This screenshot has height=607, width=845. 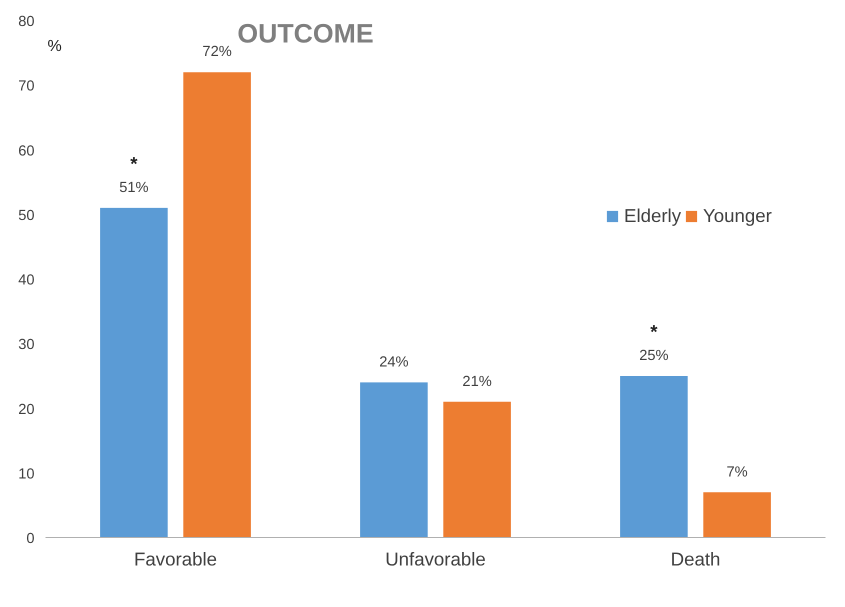 What do you see at coordinates (654, 356) in the screenshot?
I see `data-label: 25%` at bounding box center [654, 356].